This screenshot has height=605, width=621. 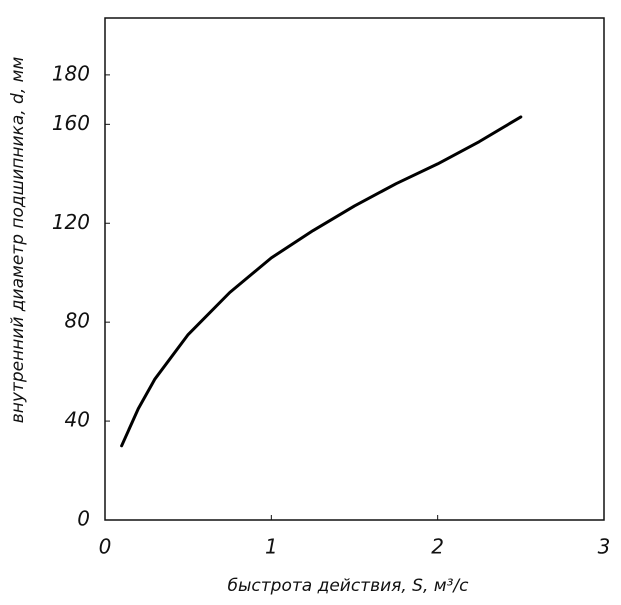 What do you see at coordinates (83, 519) in the screenshot?
I see `y-tick-label: 0` at bounding box center [83, 519].